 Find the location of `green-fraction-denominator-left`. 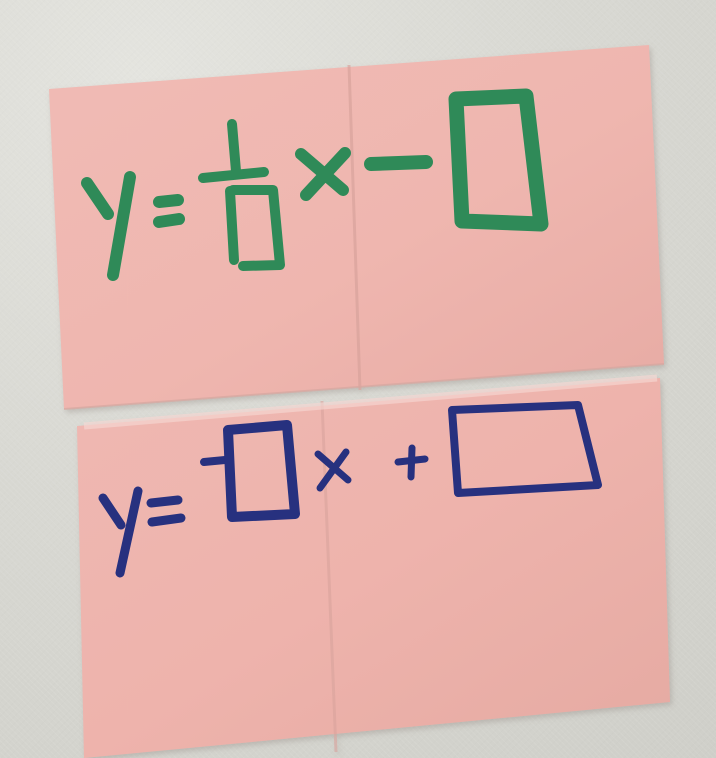

green-fraction-denominator-left is located at coordinates (232, 225).